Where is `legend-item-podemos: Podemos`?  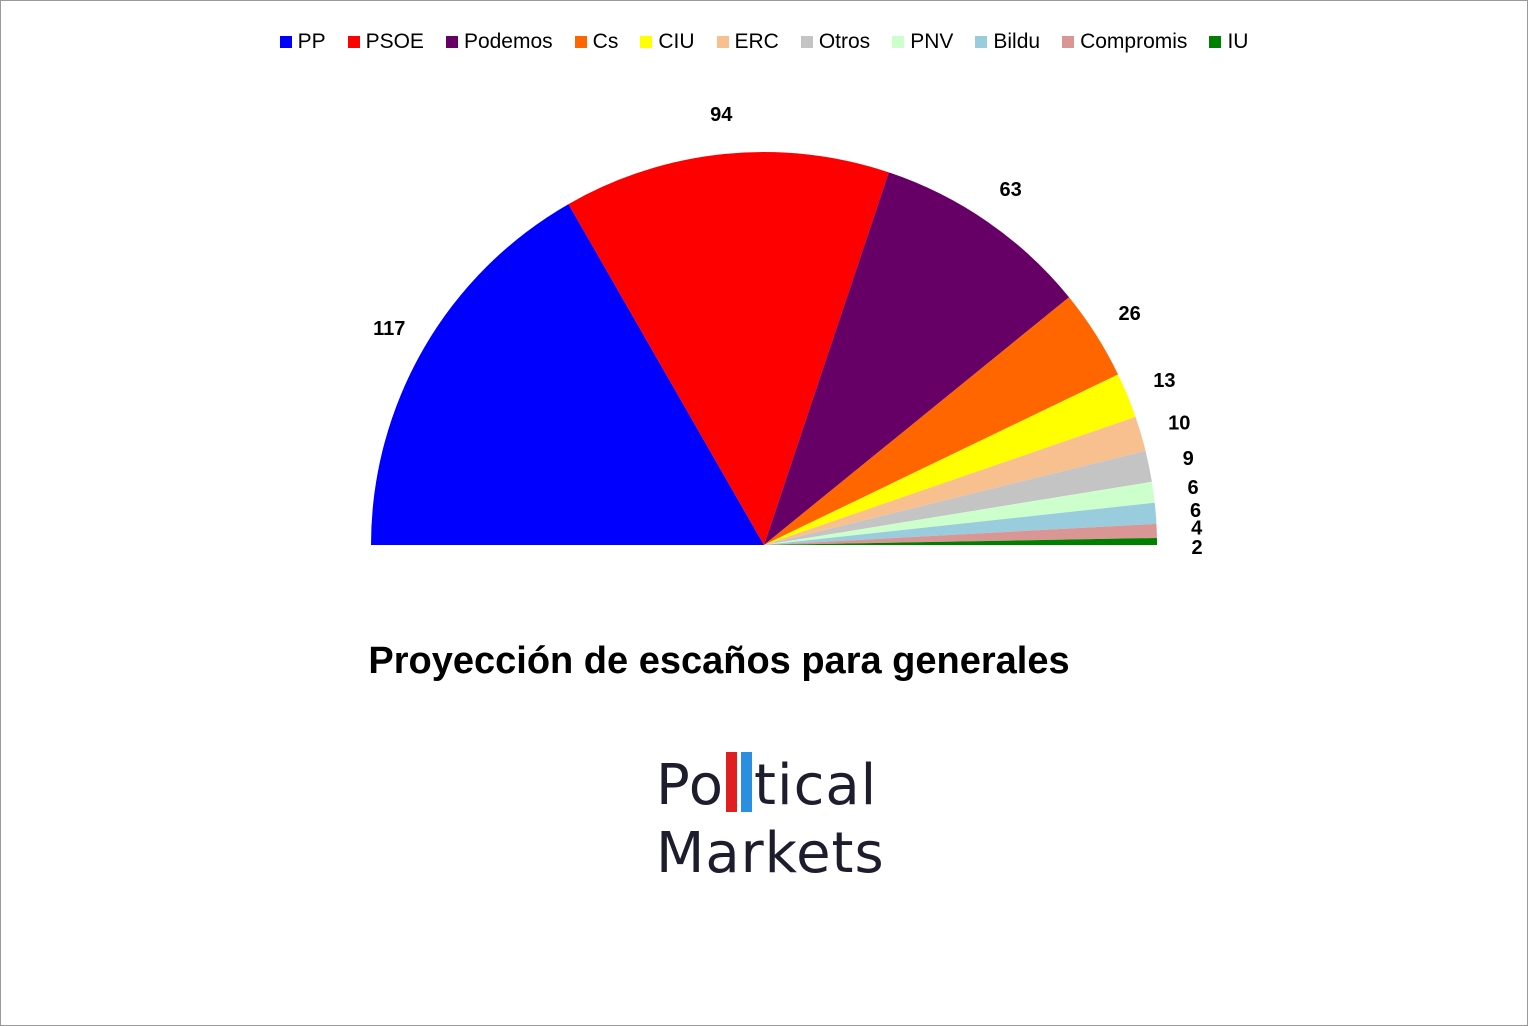 legend-item-podemos: Podemos is located at coordinates (499, 42).